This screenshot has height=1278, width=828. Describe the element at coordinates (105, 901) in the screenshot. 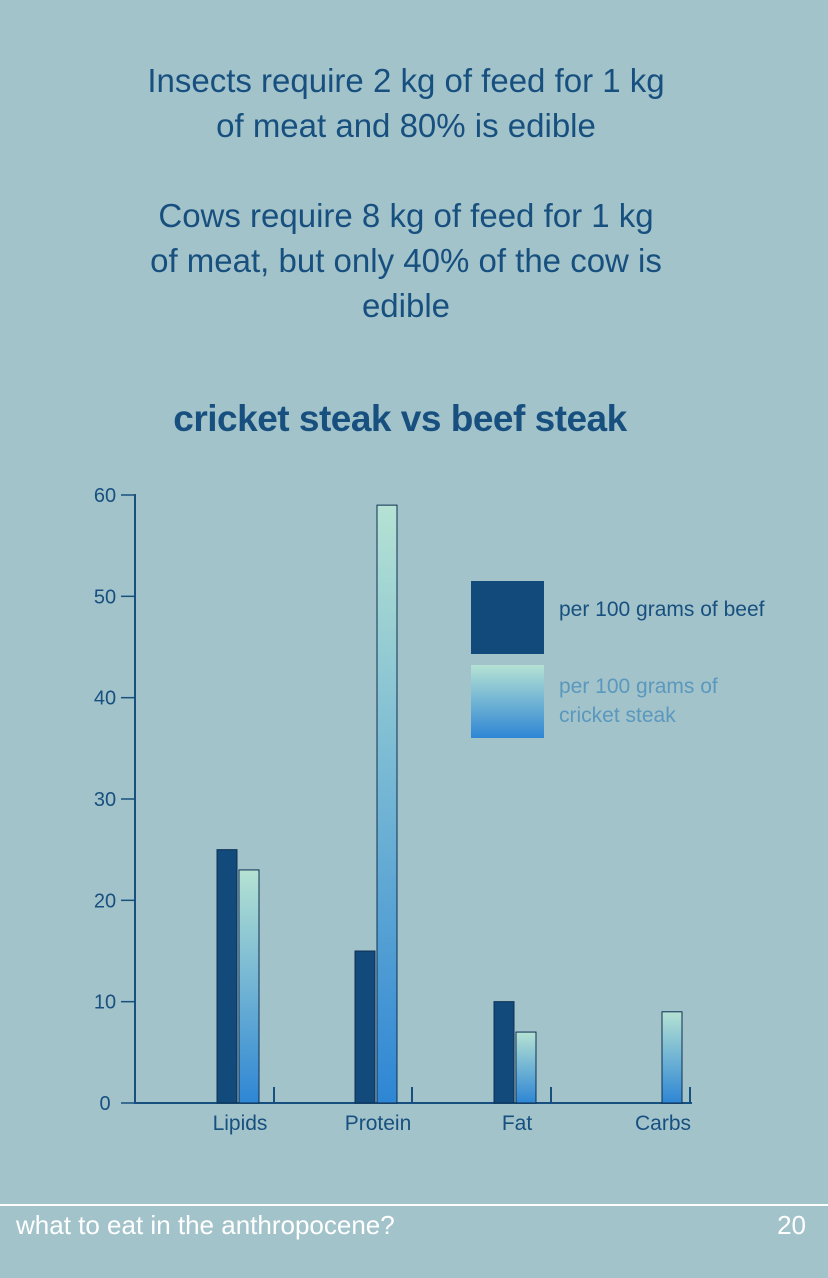

I see `y-tick-label: 20` at that location.